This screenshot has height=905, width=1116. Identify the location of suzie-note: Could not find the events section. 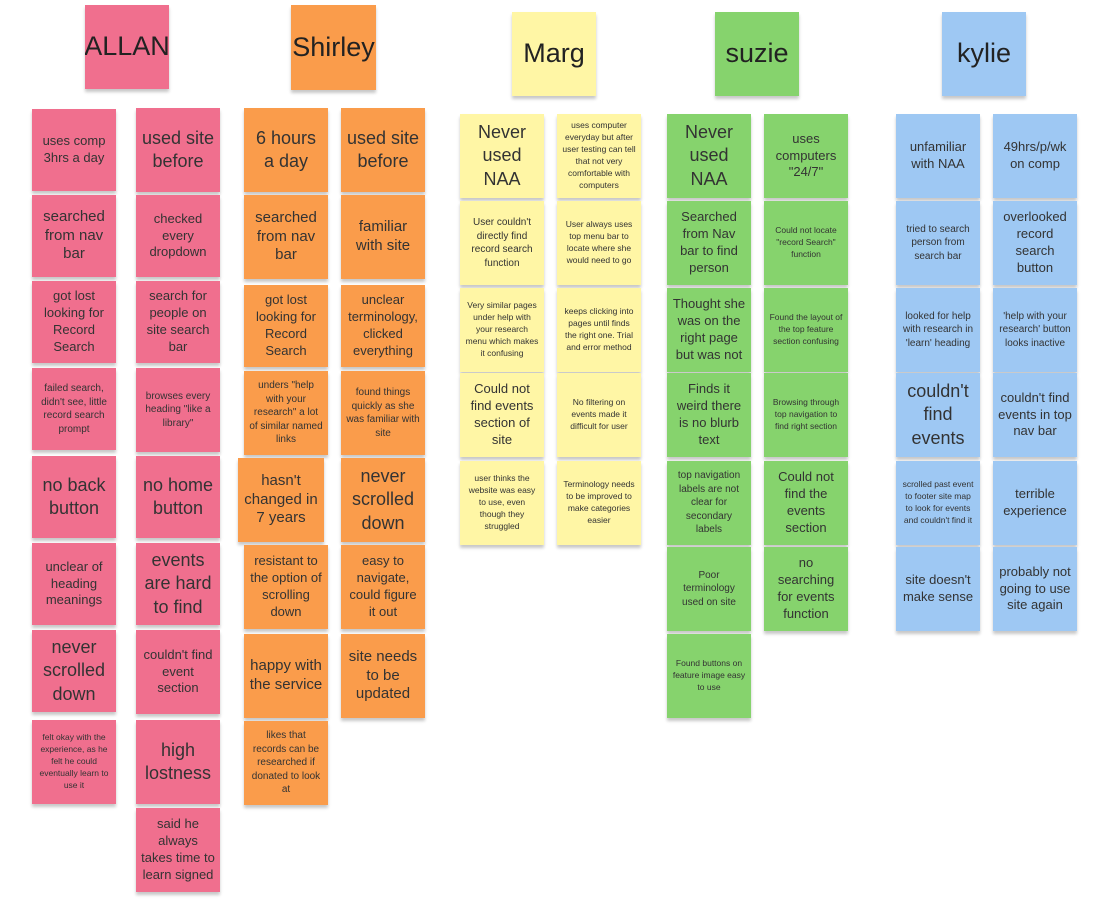
(806, 503).